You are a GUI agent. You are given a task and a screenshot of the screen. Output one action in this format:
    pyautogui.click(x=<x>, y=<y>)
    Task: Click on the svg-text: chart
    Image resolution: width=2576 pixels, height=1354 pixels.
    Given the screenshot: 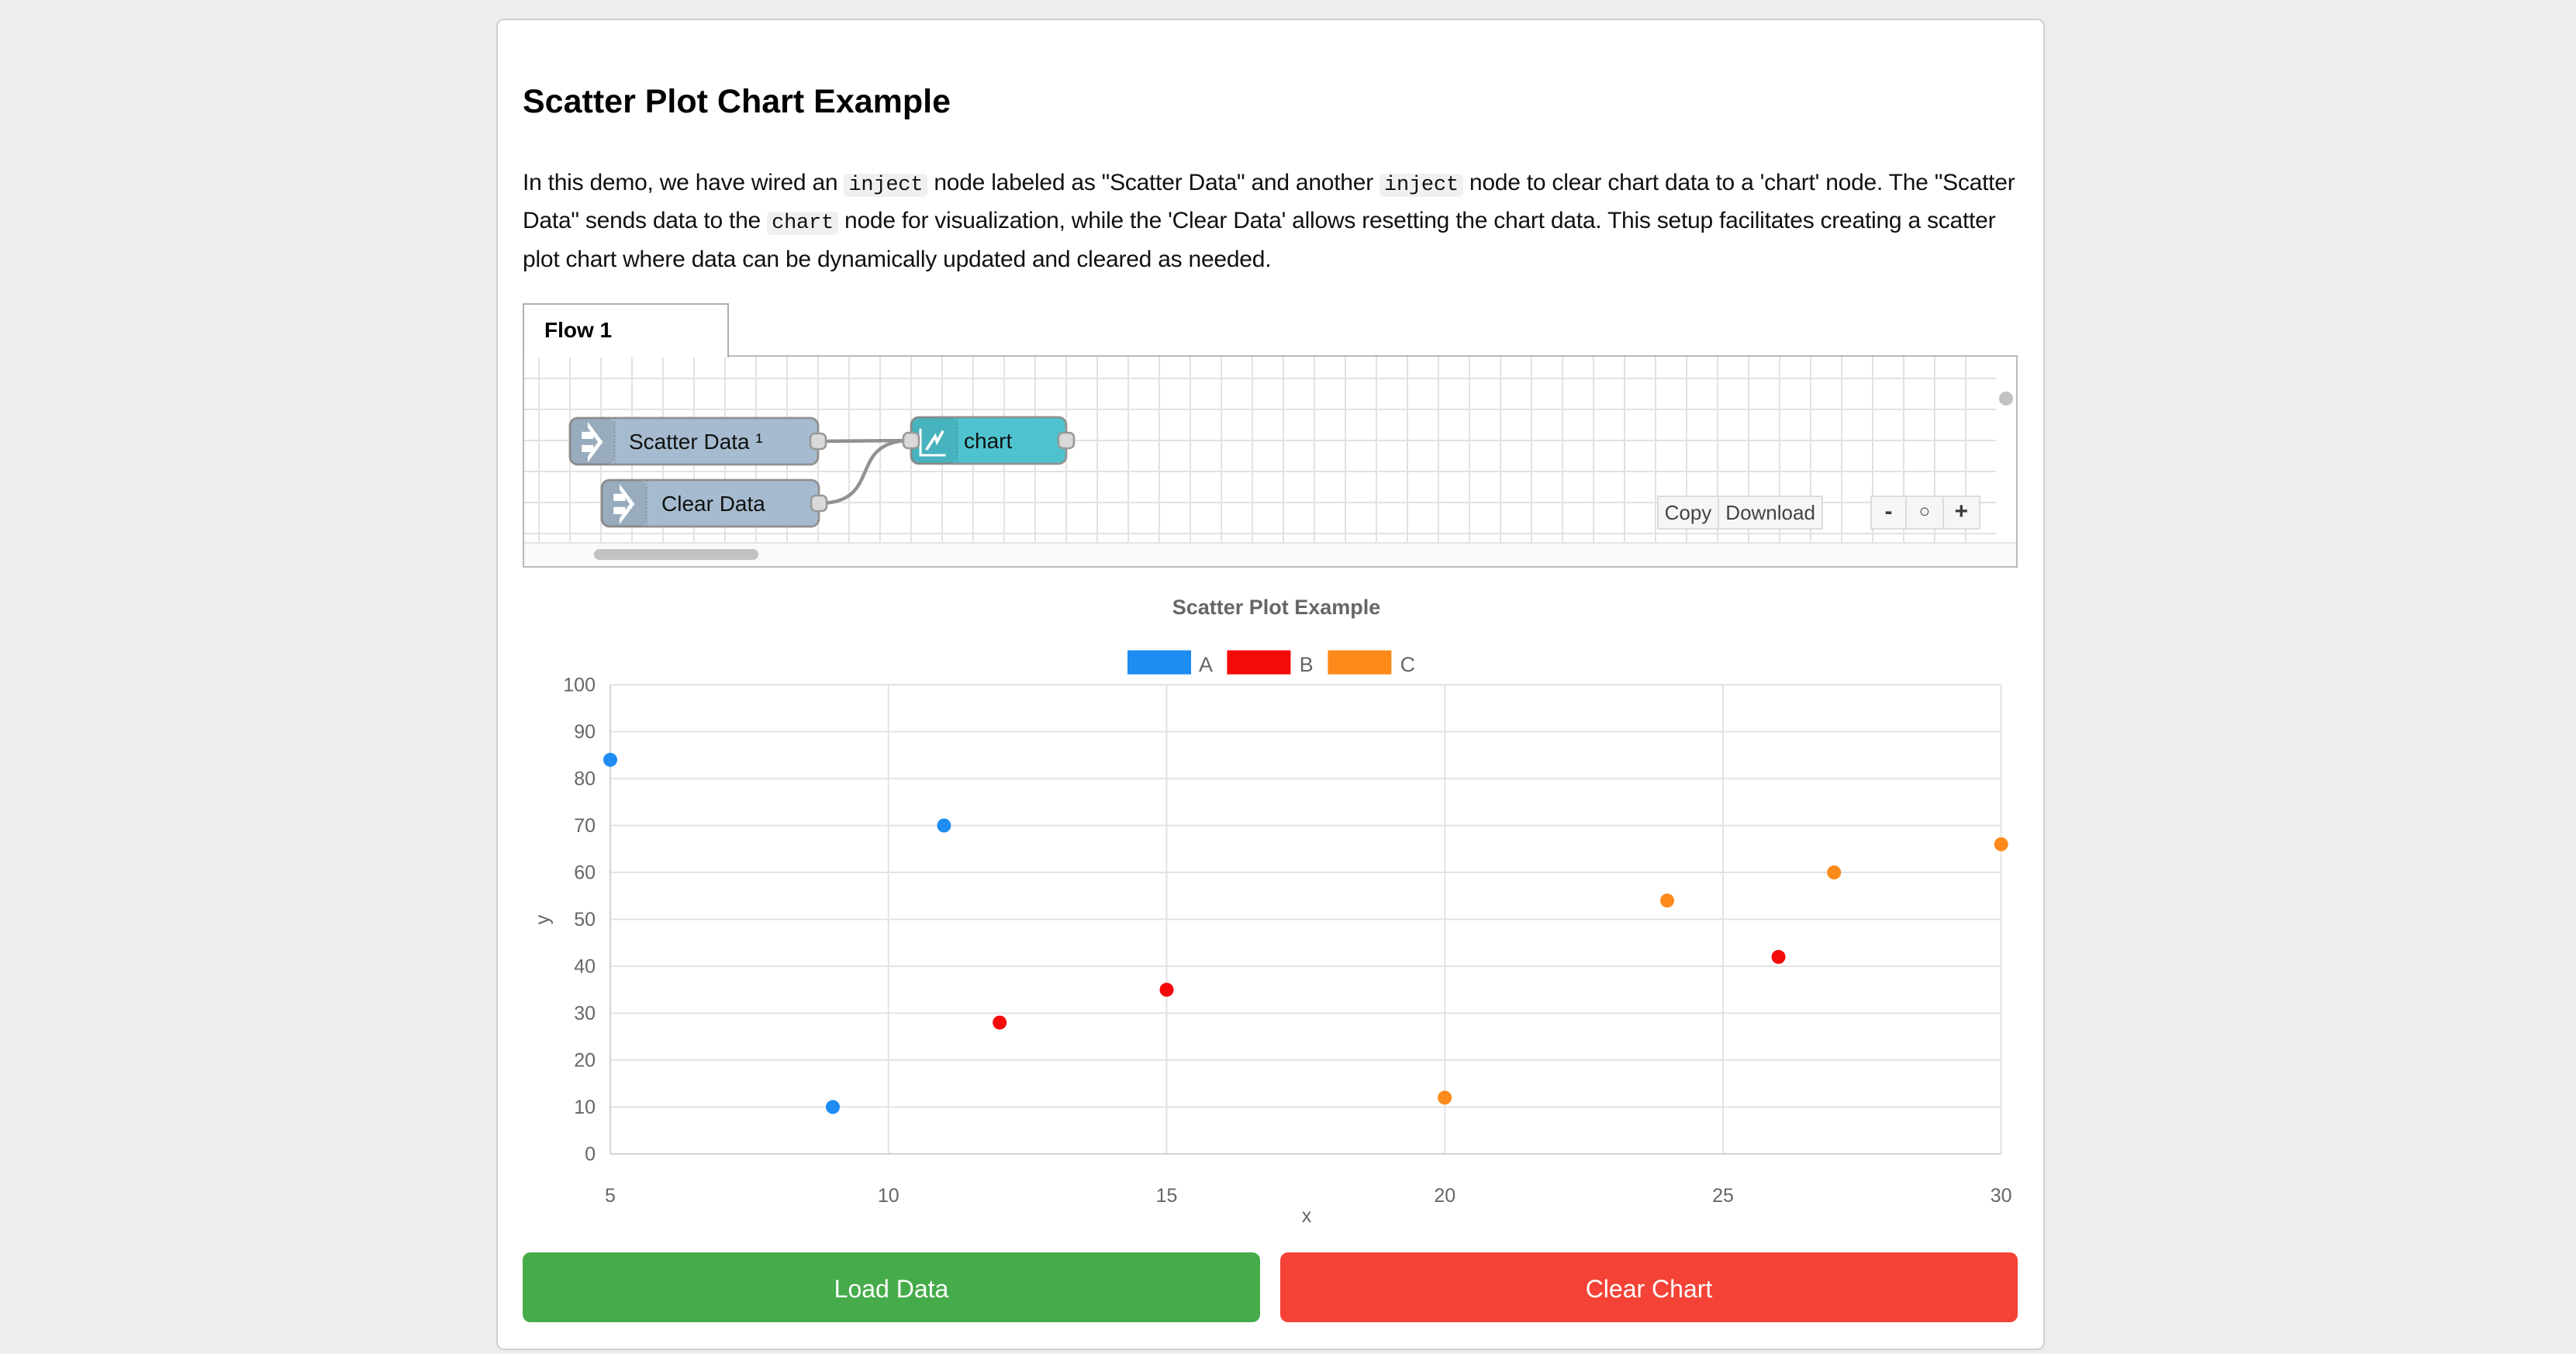 What is the action you would take?
    pyautogui.click(x=988, y=441)
    